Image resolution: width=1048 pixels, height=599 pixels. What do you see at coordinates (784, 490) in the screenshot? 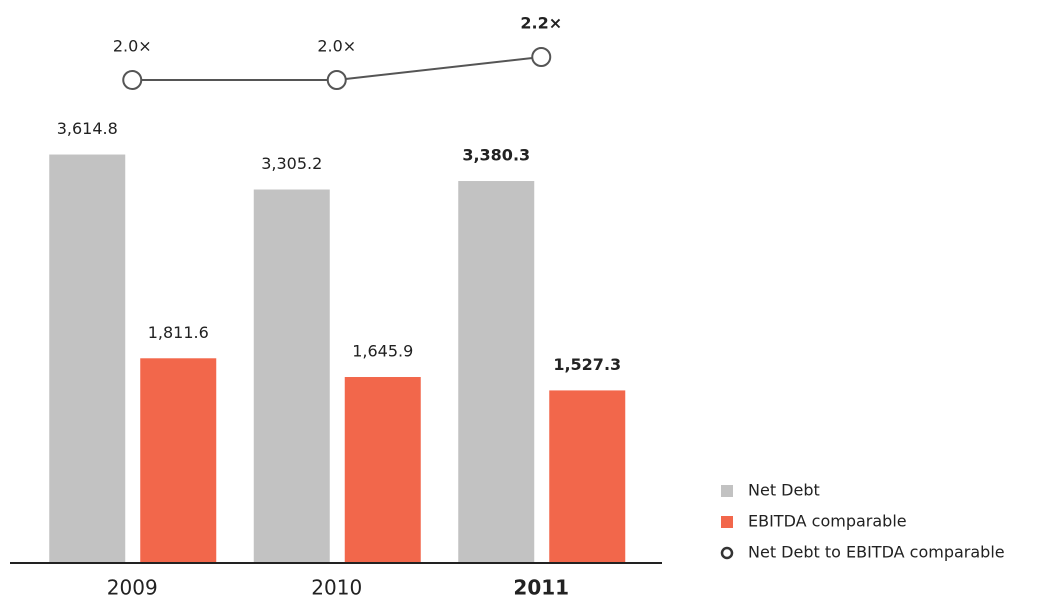
I see `legend-label: Net Debt` at bounding box center [784, 490].